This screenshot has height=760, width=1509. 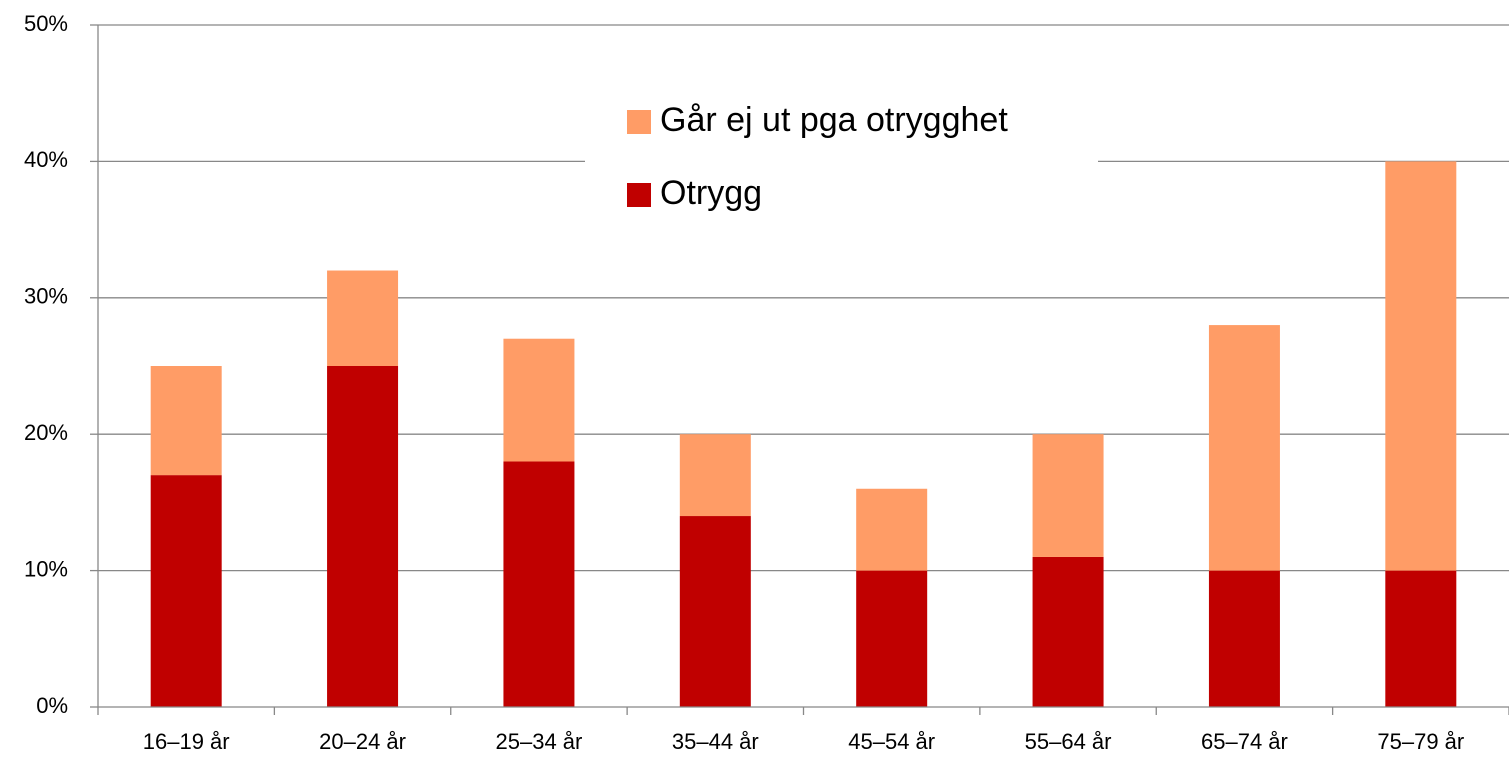 I want to click on x-tick-label: 65–74 år, so click(x=1244, y=741).